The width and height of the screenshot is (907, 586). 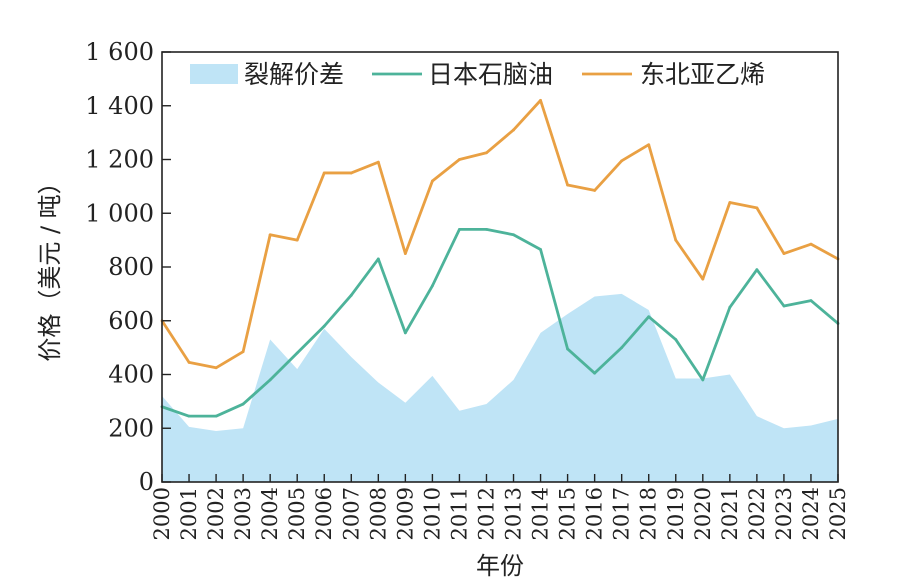 I want to click on y-tick-label: 200, so click(x=131, y=428).